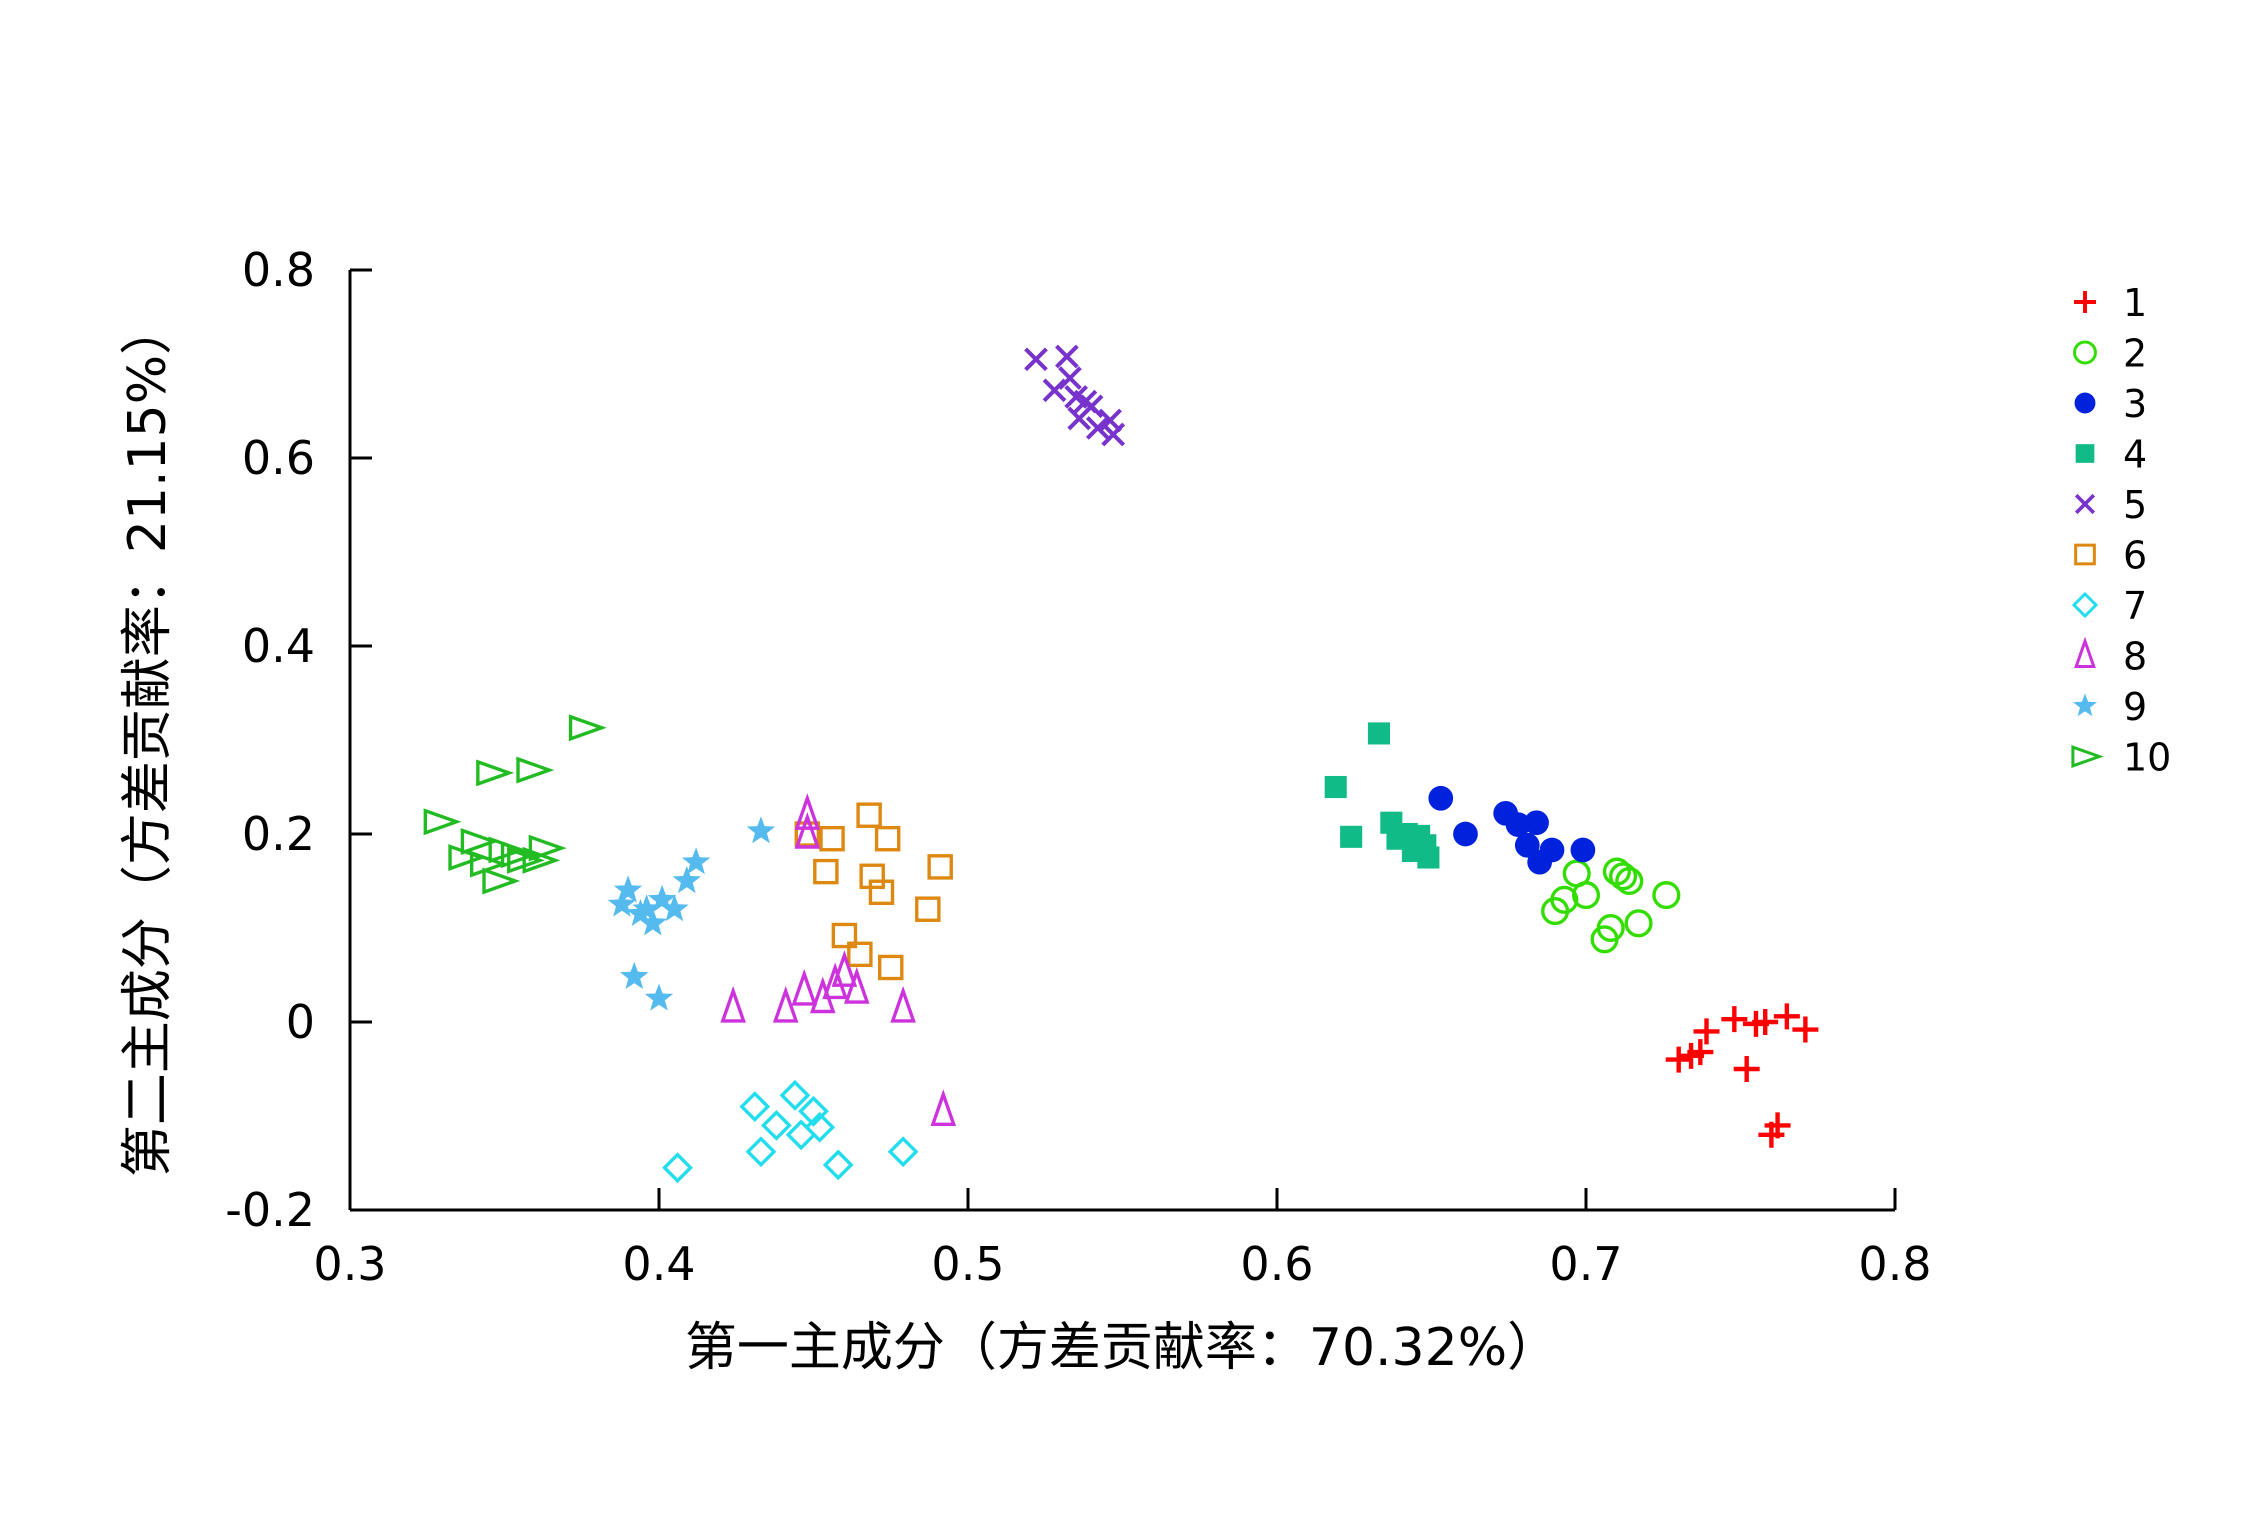  I want to click on y-ticks: -0.2 0 0.2 0.4 0.6 0.8, so click(298, 740).